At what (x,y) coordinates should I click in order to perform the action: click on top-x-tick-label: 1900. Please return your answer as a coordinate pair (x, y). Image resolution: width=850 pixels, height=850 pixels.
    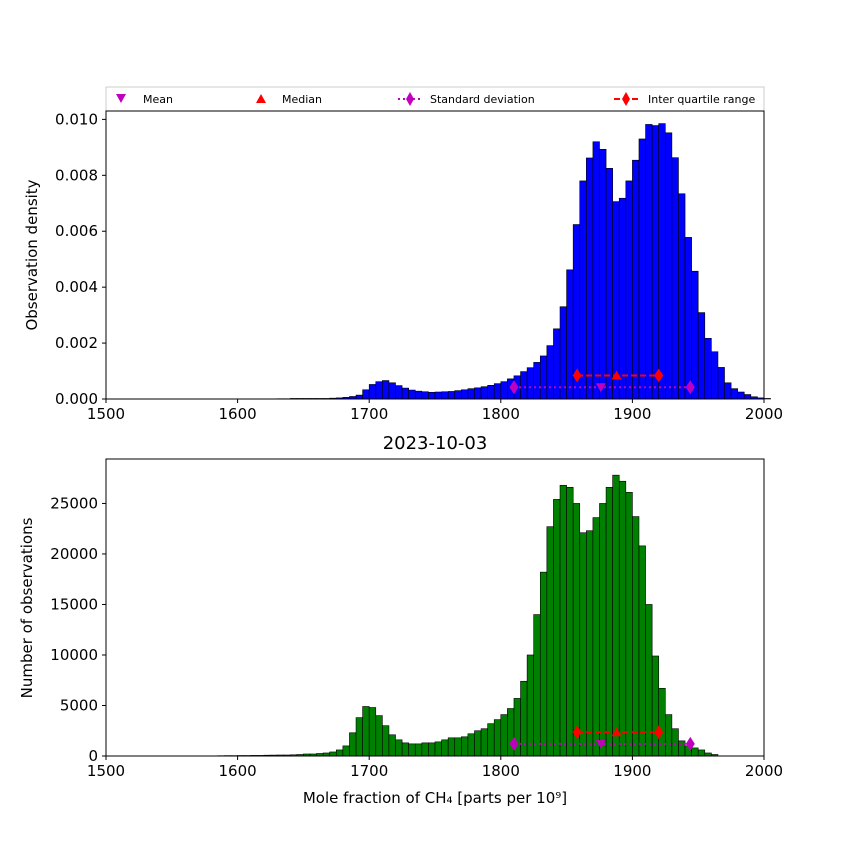
    Looking at the image, I should click on (632, 414).